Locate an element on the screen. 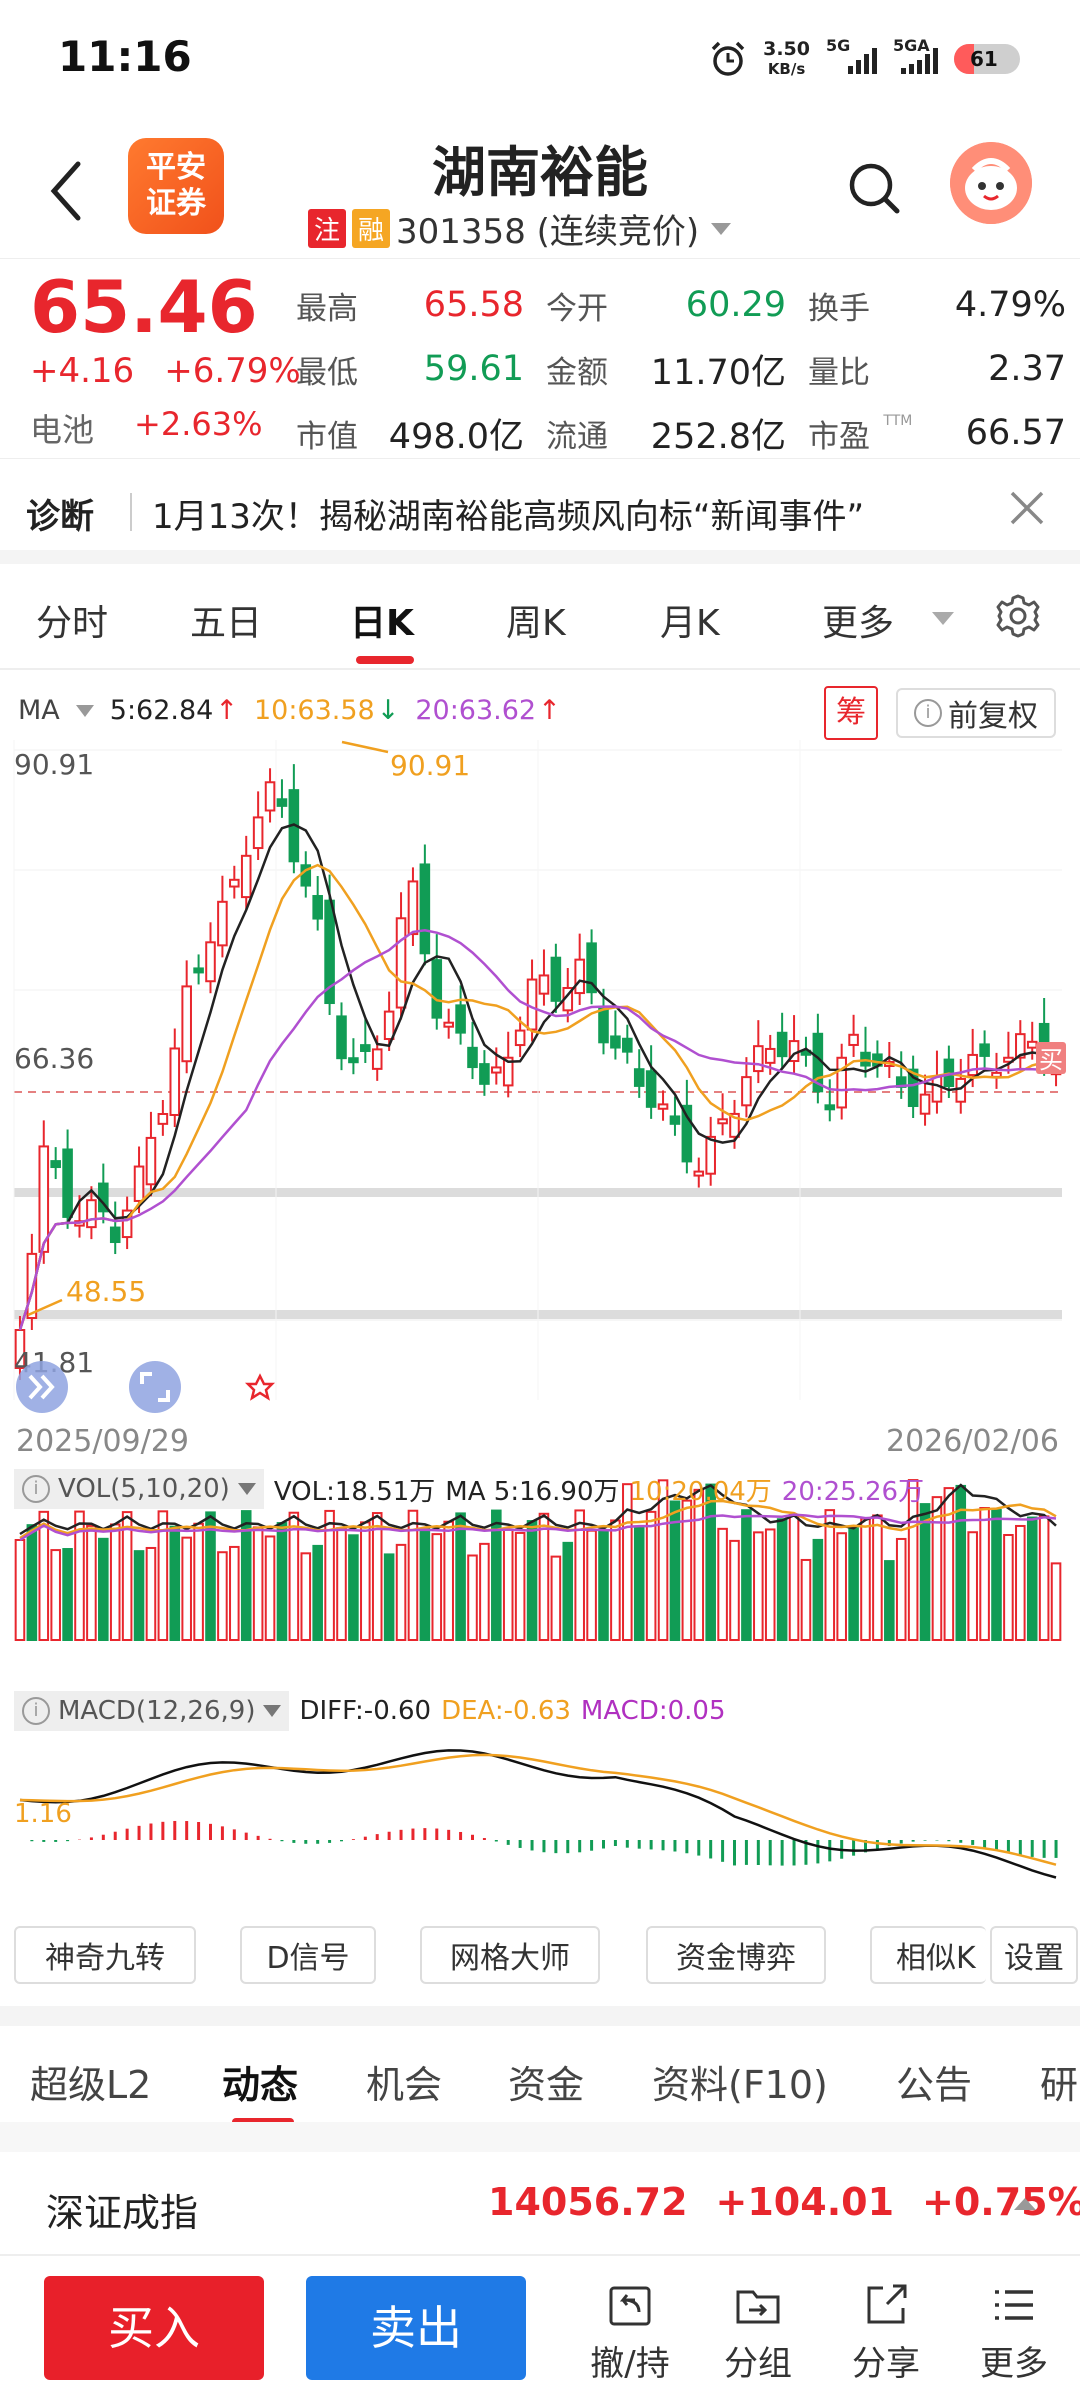  more-button: 更多 is located at coordinates (1014, 2332).